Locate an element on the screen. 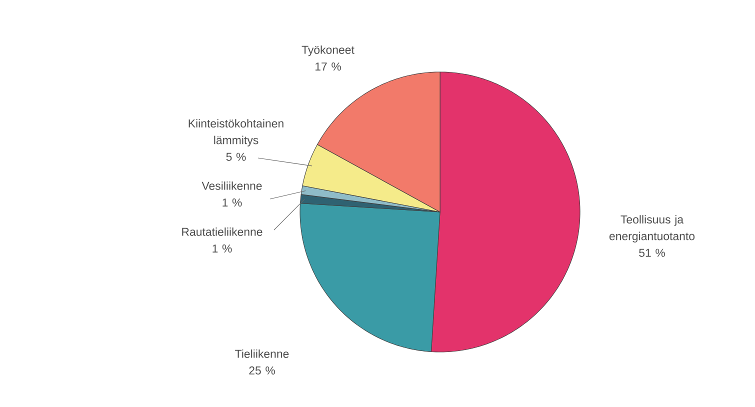 Image resolution: width=755 pixels, height=407 pixels. slice-label: Työkoneet is located at coordinates (328, 50).